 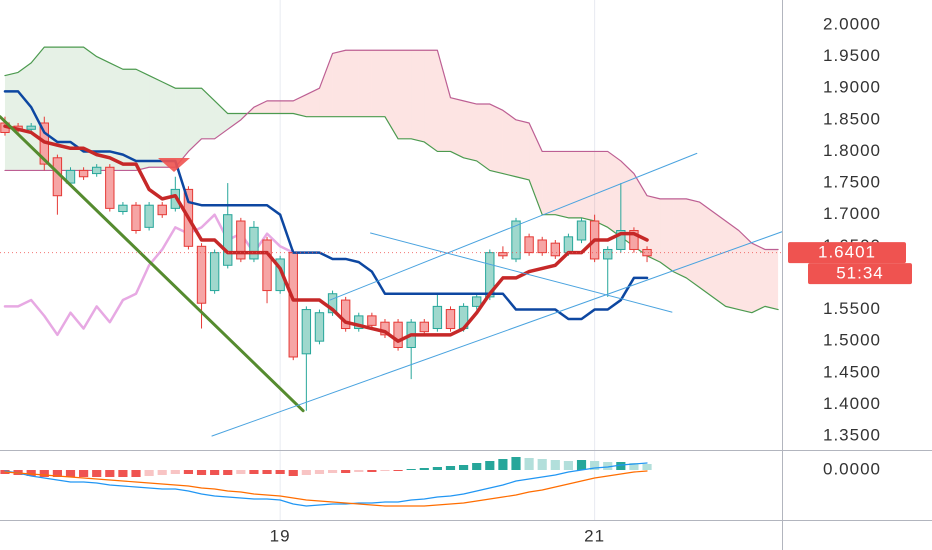 What do you see at coordinates (852, 213) in the screenshot?
I see `y-tick-label: 1.7000` at bounding box center [852, 213].